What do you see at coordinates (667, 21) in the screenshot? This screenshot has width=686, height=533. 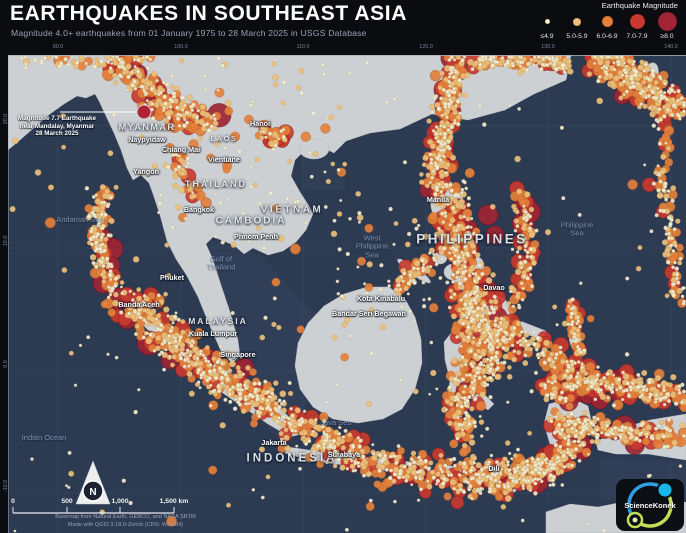 I see `legend-circle-m5` at bounding box center [667, 21].